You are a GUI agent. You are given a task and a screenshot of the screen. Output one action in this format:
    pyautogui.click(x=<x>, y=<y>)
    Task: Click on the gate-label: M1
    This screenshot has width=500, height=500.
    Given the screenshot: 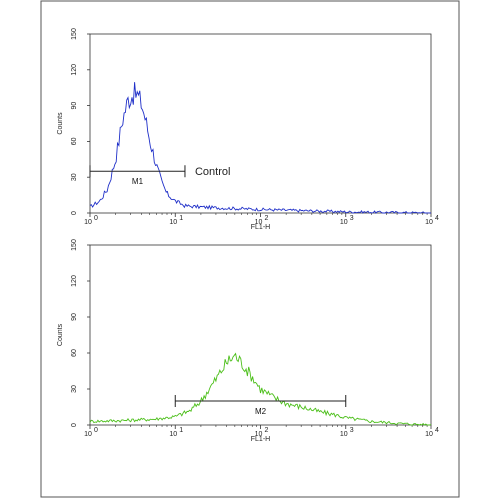 What is the action you would take?
    pyautogui.click(x=138, y=181)
    